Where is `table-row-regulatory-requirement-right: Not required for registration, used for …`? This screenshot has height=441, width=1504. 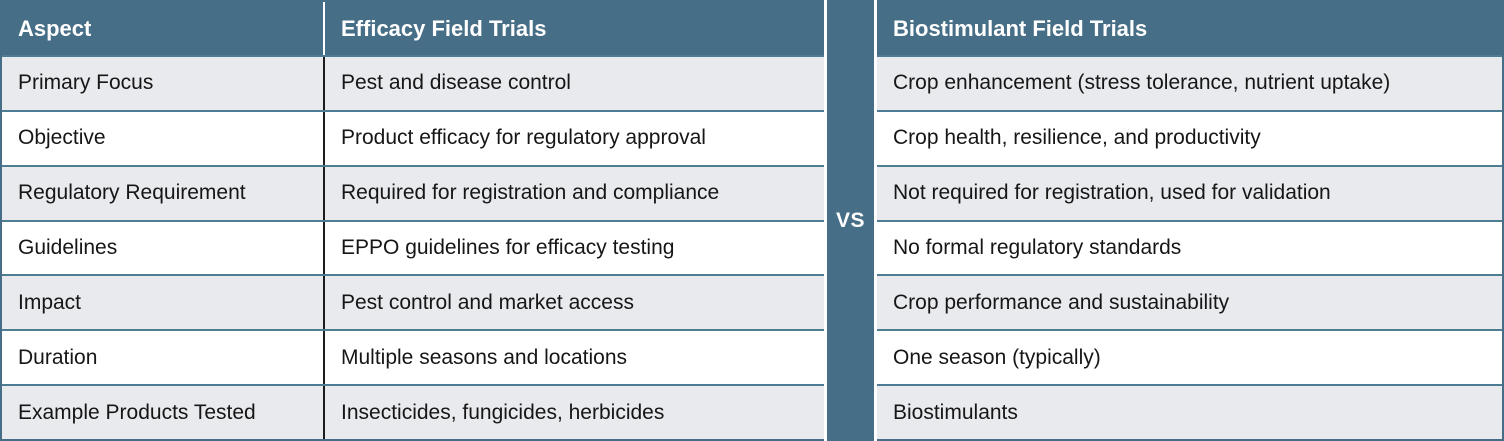
table-row-regulatory-requirement-right: Not required for registration, used for … is located at coordinates (1189, 192).